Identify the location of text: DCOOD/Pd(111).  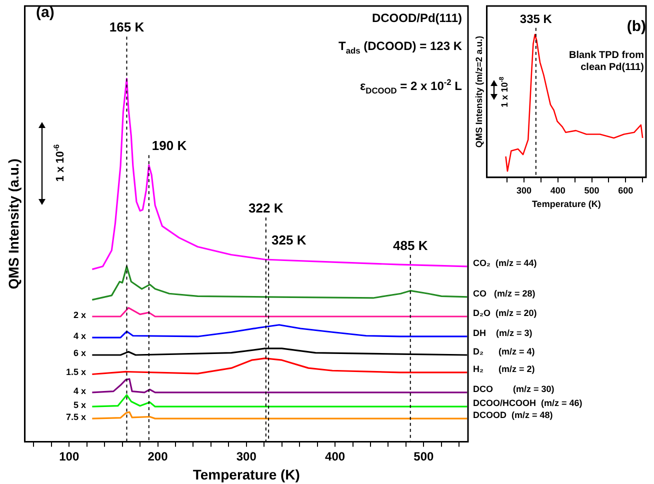
(417, 18).